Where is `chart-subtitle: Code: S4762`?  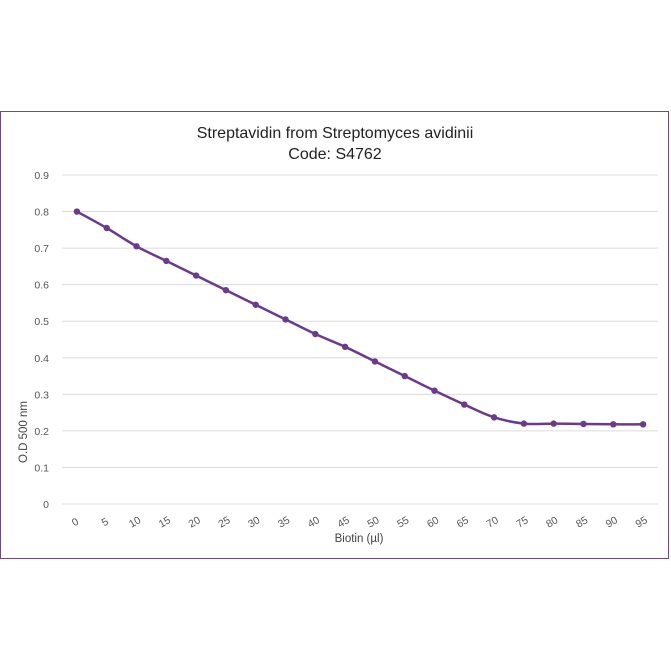
chart-subtitle: Code: S4762 is located at coordinates (335, 154).